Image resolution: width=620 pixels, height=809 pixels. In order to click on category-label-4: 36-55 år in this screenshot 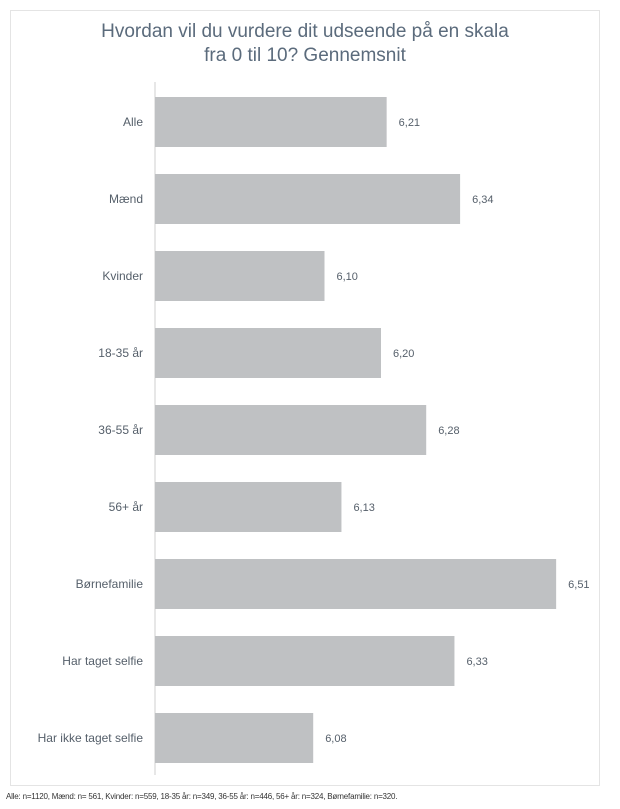, I will do `click(120, 430)`.